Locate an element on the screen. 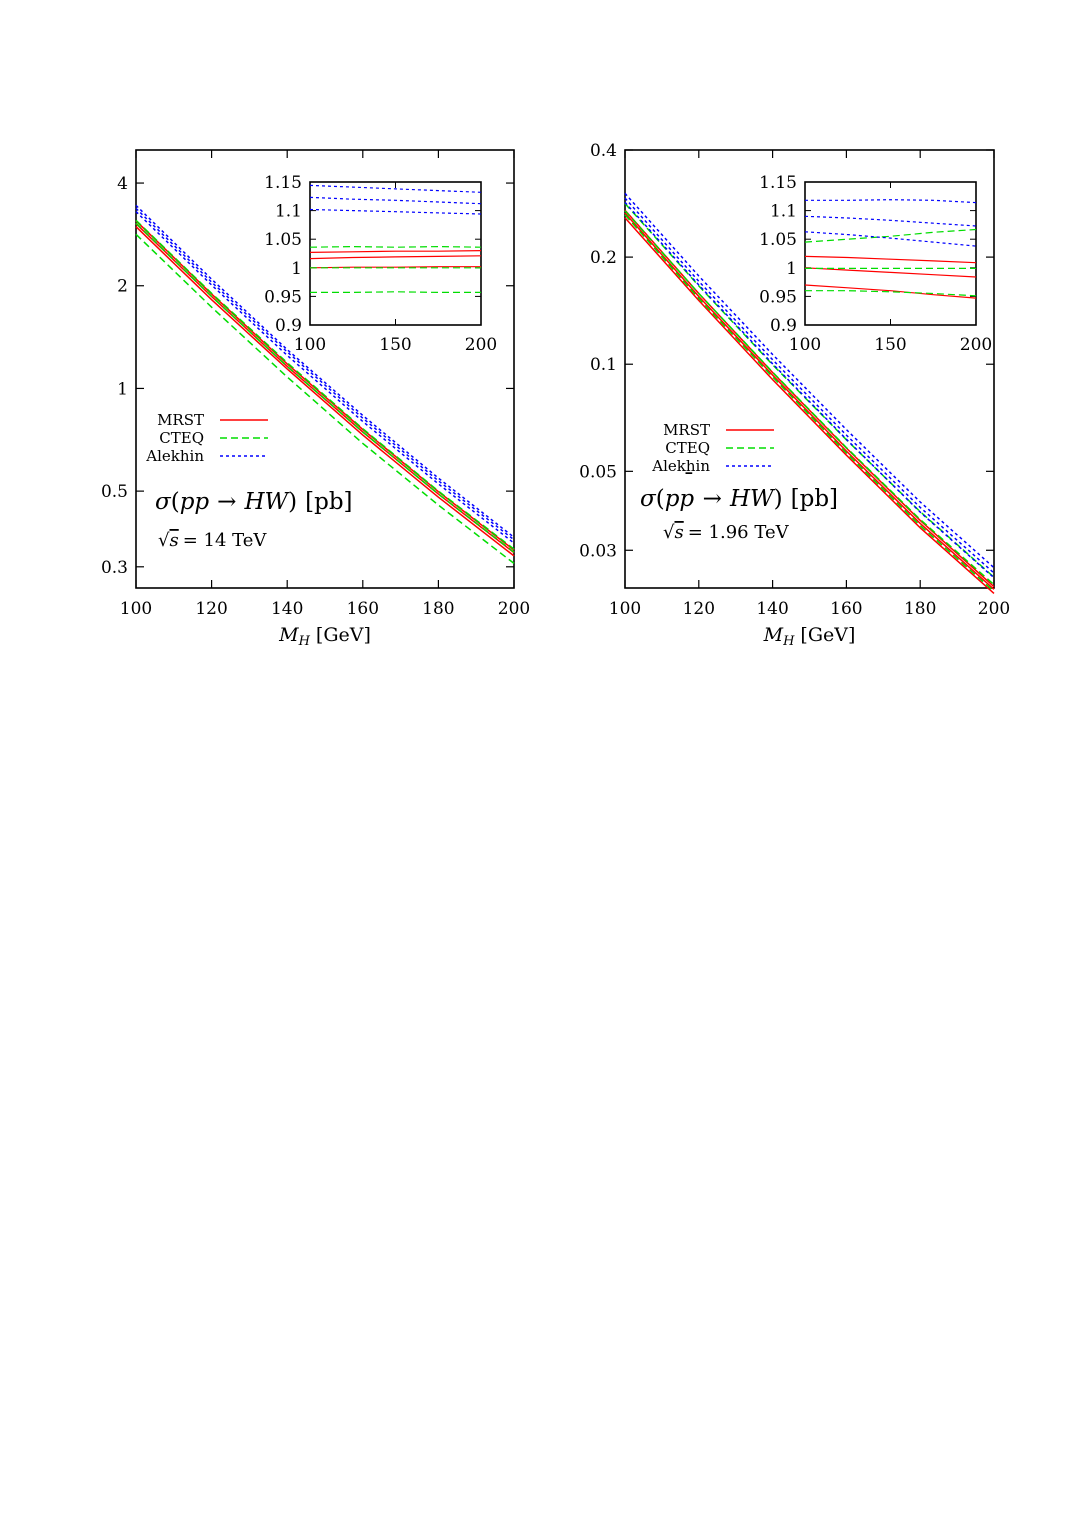  x-tick-label: 180 is located at coordinates (920, 609).